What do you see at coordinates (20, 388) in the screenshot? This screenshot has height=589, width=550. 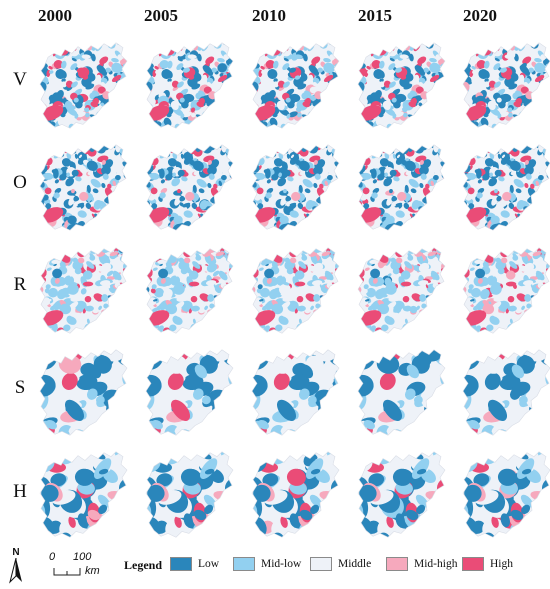 I see `row-label-s: S` at bounding box center [20, 388].